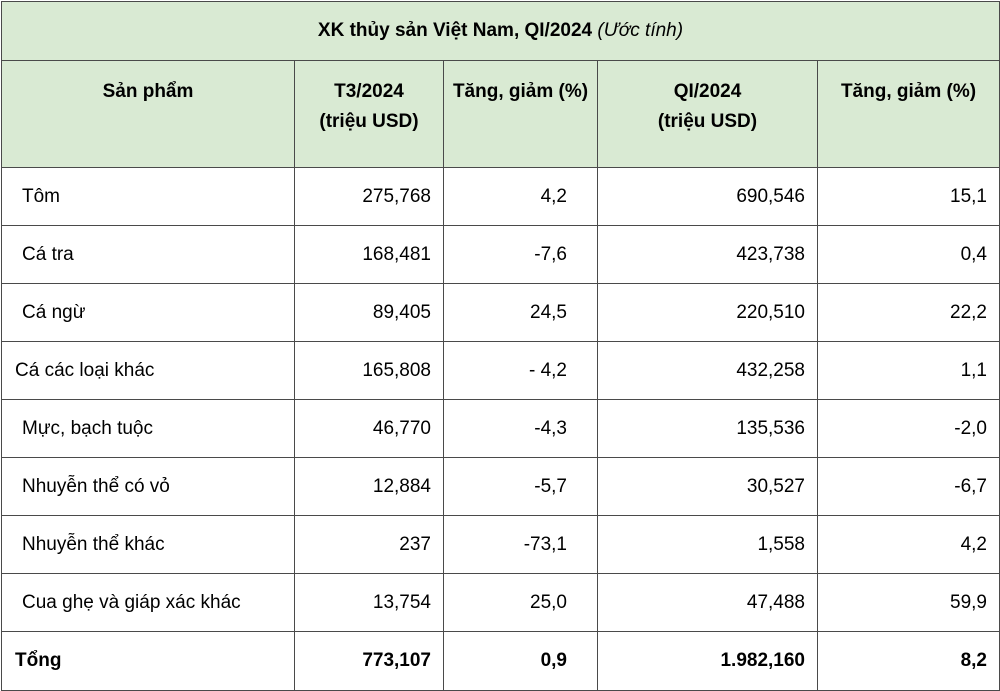  I want to click on value-t3: 46,770, so click(369, 428).